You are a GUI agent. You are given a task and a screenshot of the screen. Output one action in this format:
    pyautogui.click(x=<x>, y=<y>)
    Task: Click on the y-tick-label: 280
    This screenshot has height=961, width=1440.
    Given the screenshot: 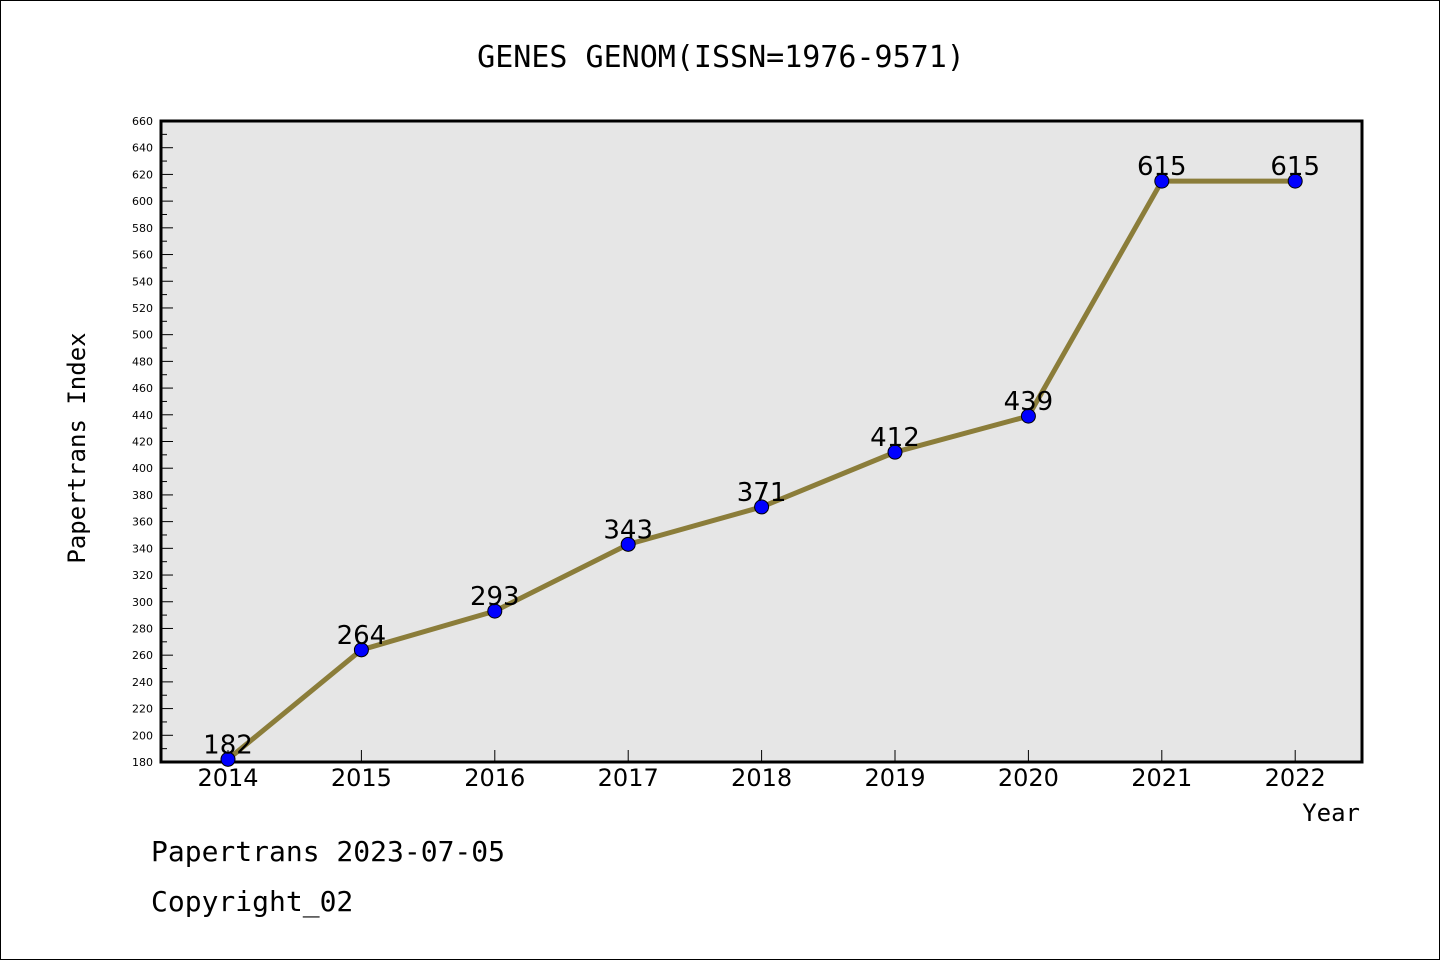 What is the action you would take?
    pyautogui.click(x=142, y=628)
    